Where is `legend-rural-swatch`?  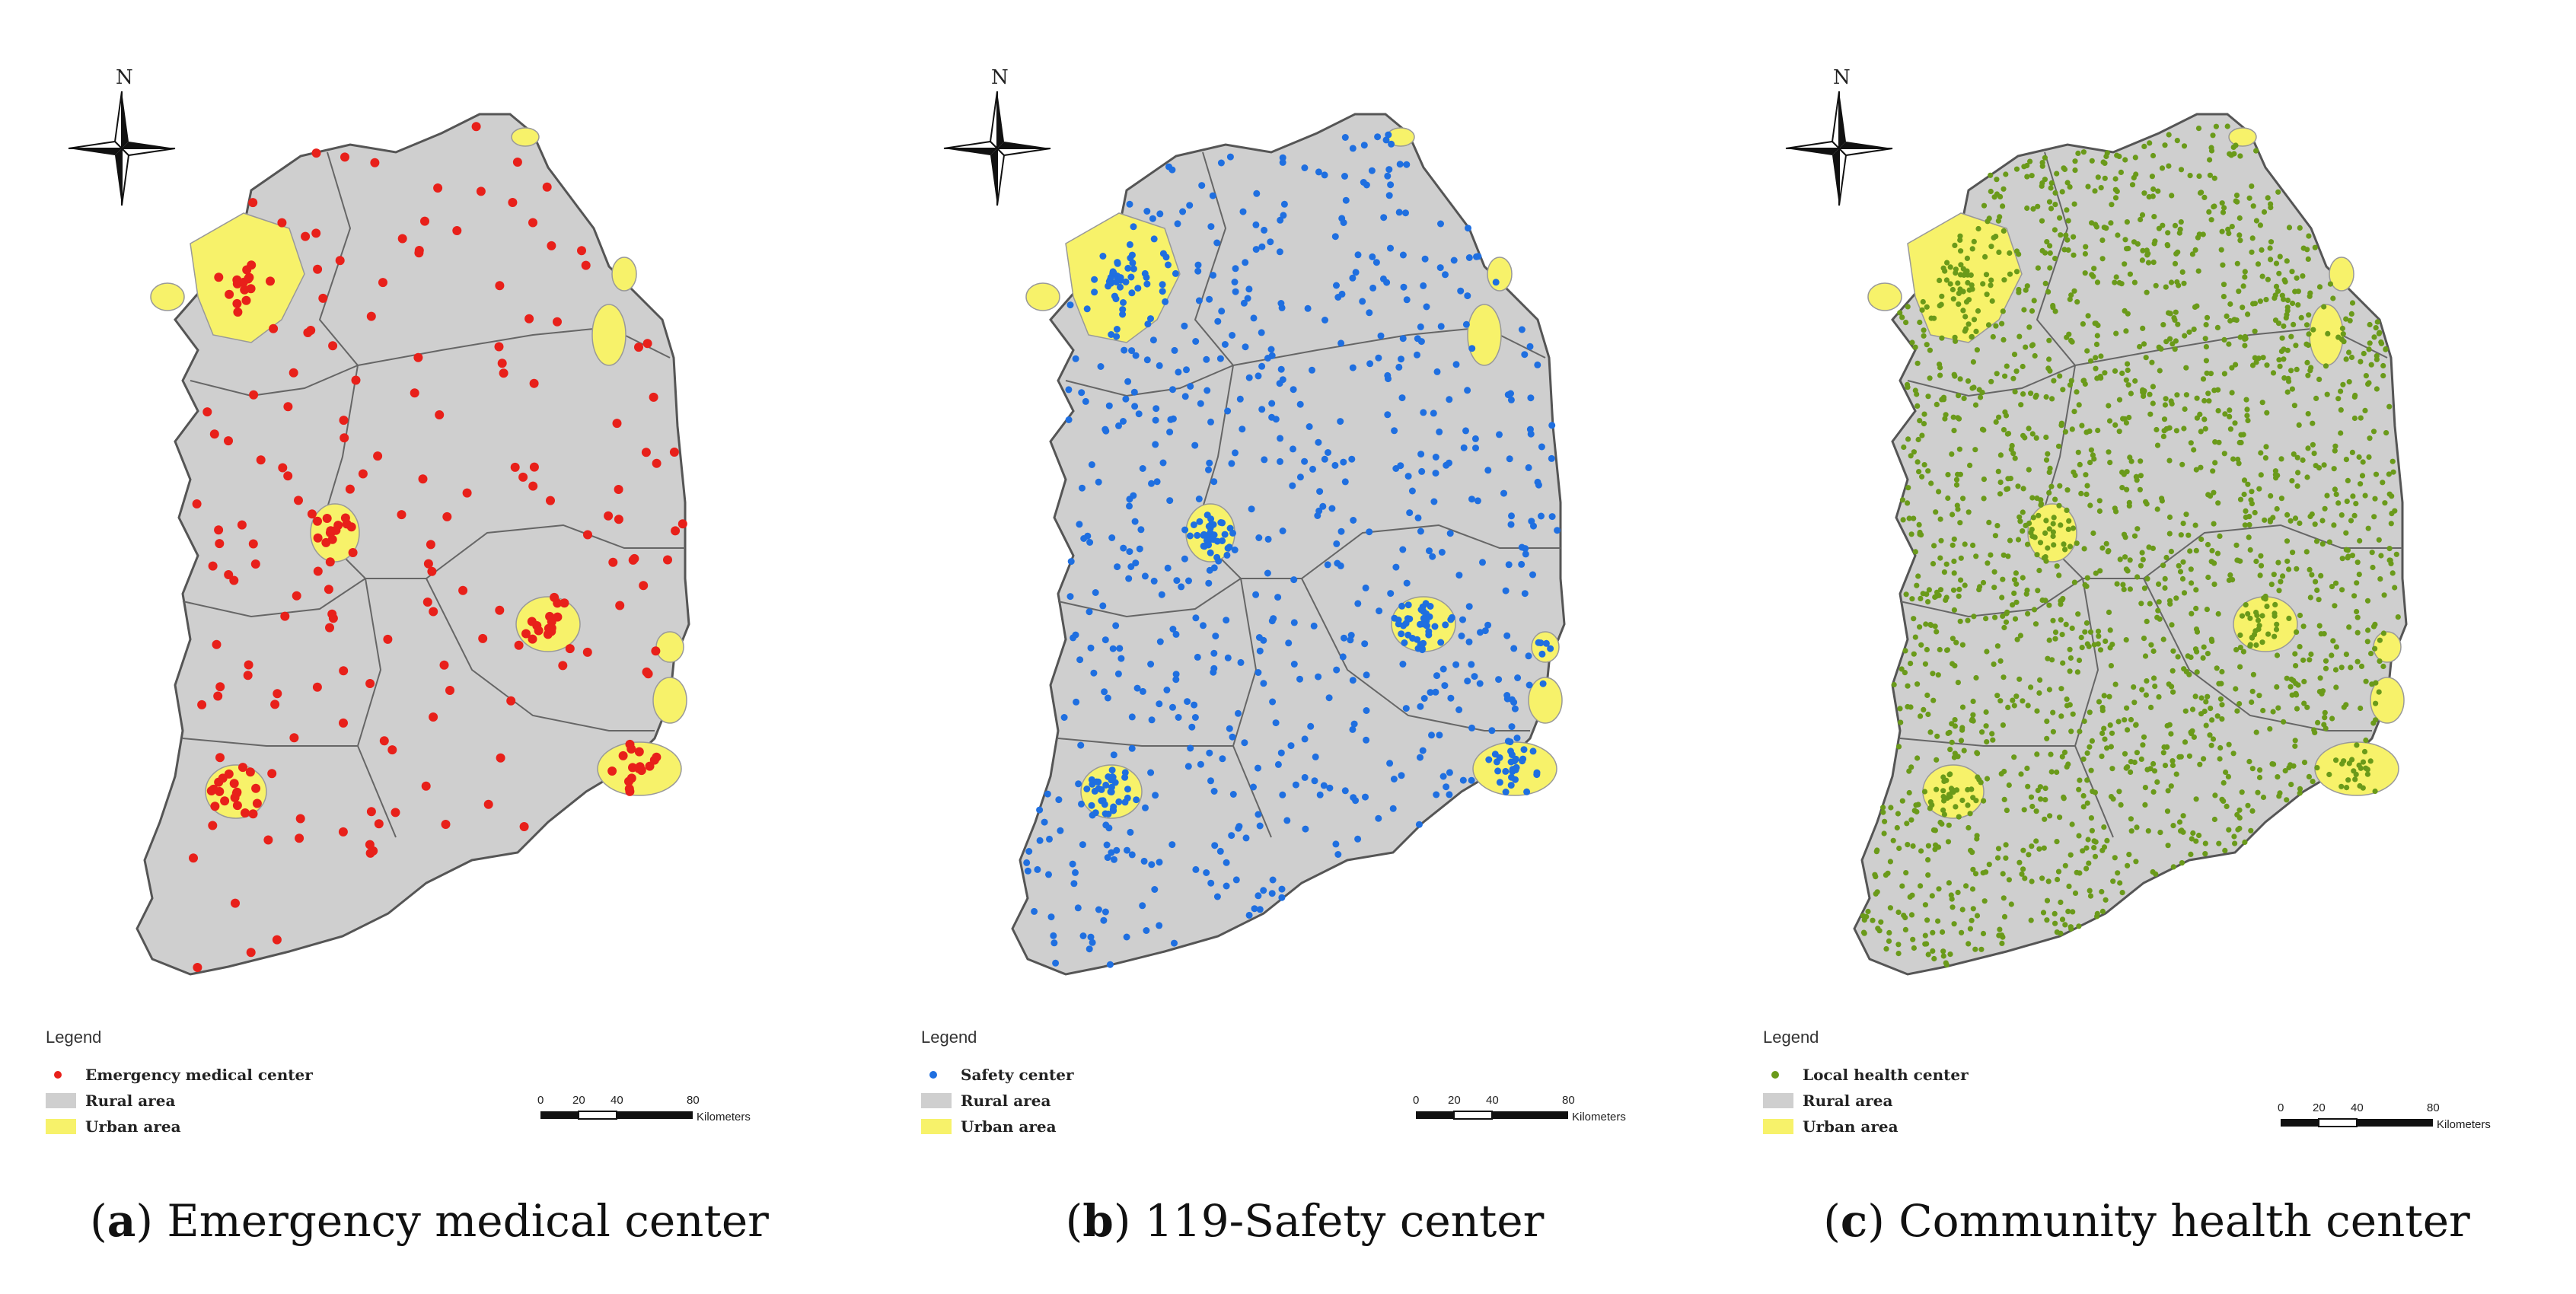
legend-rural-swatch is located at coordinates (61, 1100).